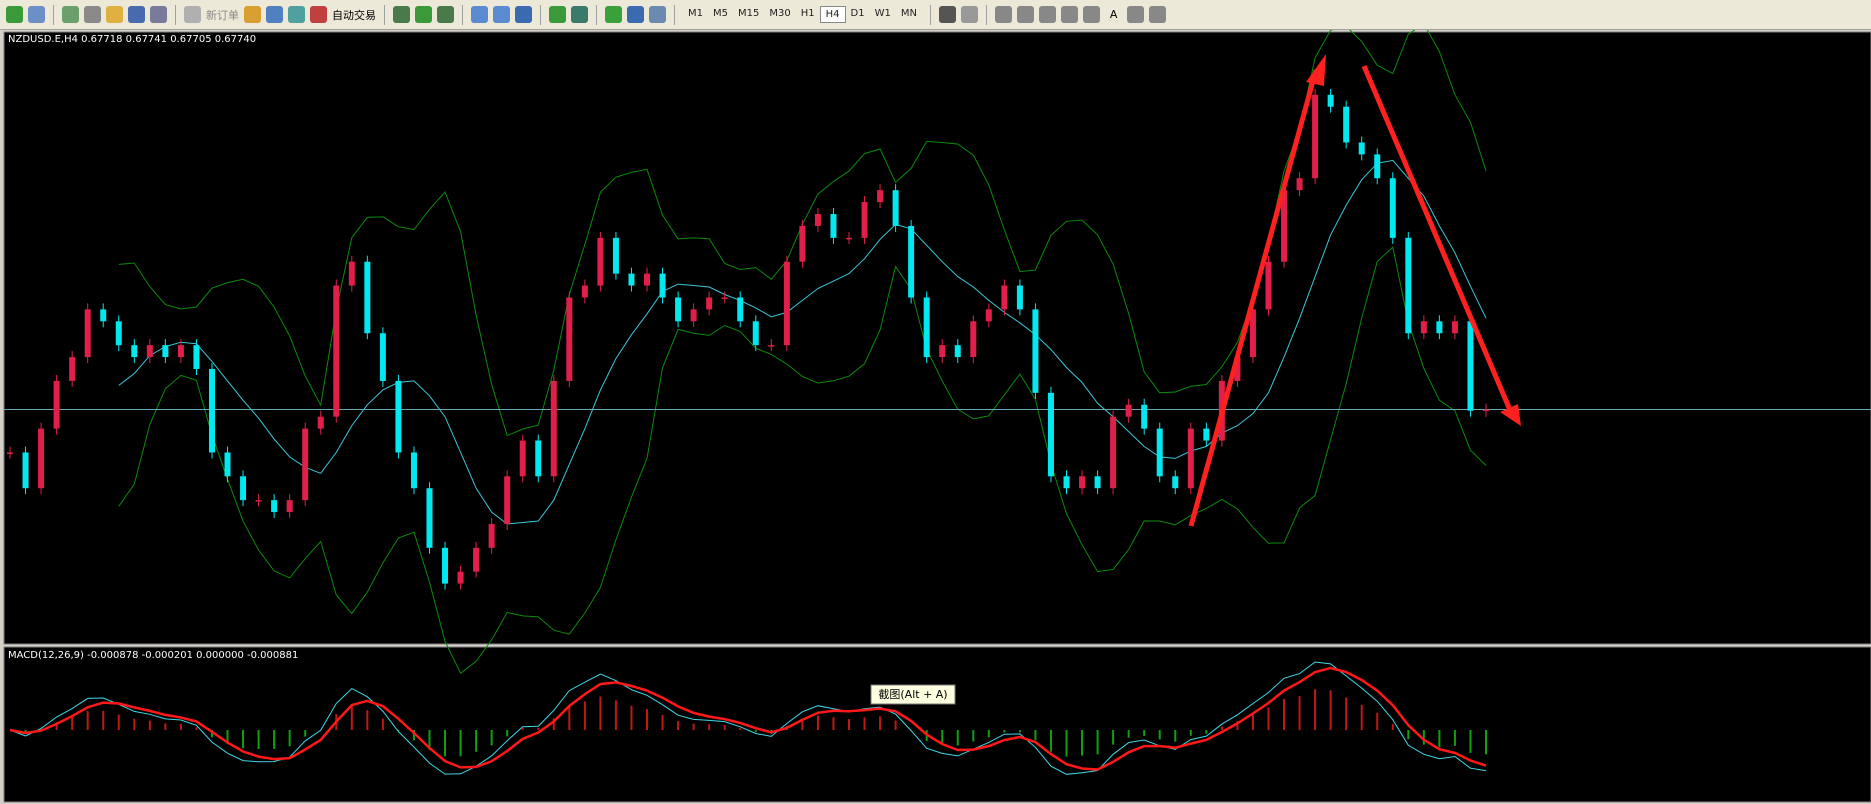 The image size is (1871, 804). What do you see at coordinates (857, 13) in the screenshot?
I see `timeframe: D1` at bounding box center [857, 13].